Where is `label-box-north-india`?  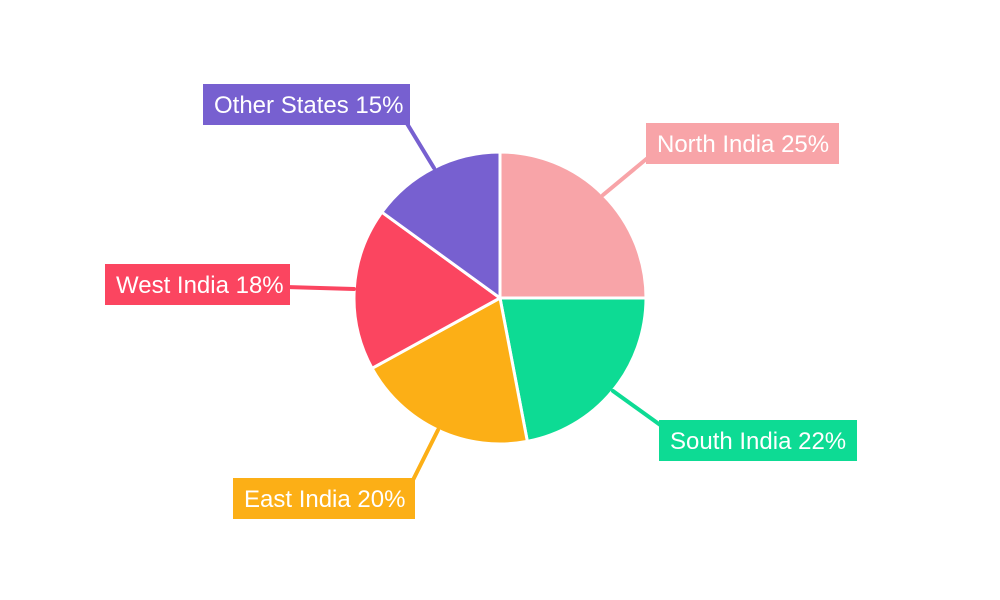 label-box-north-india is located at coordinates (742, 143).